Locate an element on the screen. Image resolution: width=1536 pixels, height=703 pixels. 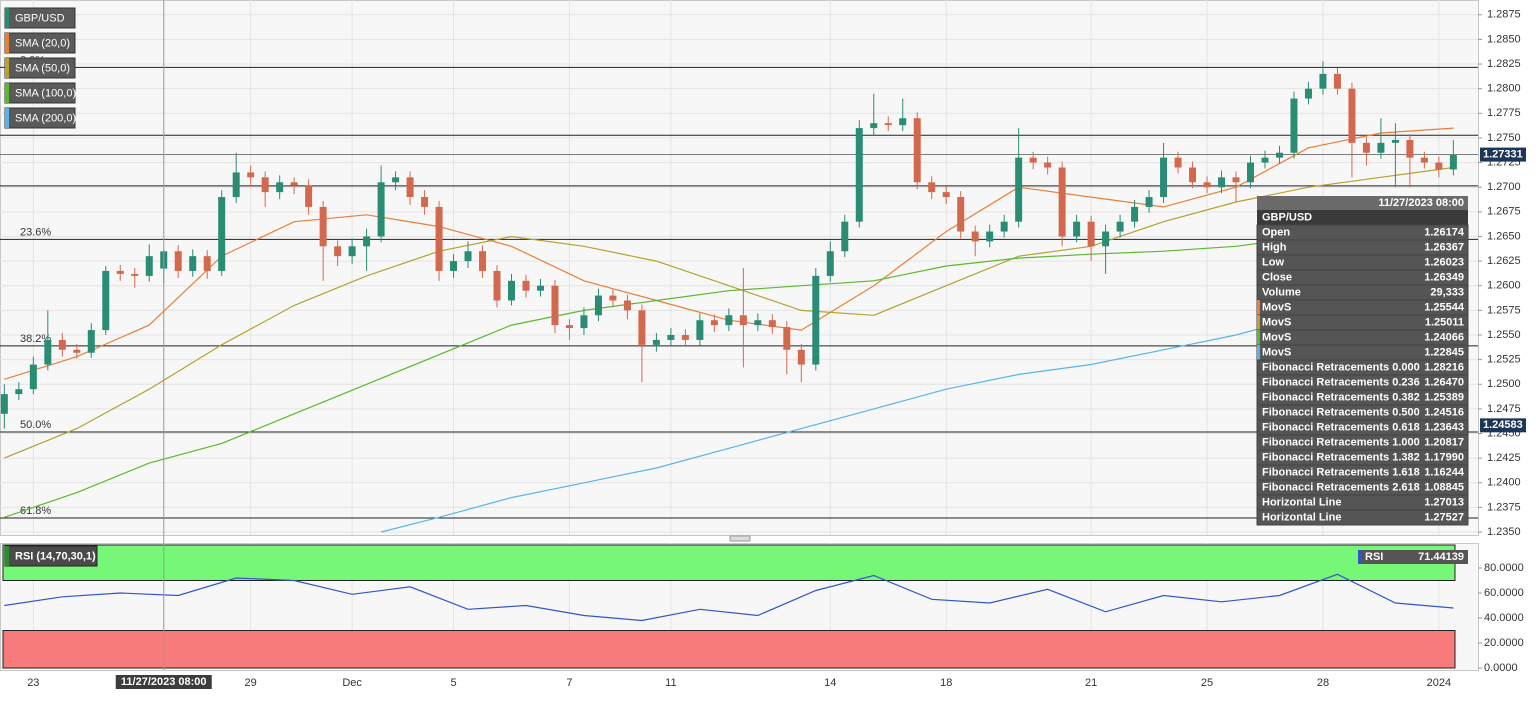
info-value: 1.26023 is located at coordinates (1444, 262).